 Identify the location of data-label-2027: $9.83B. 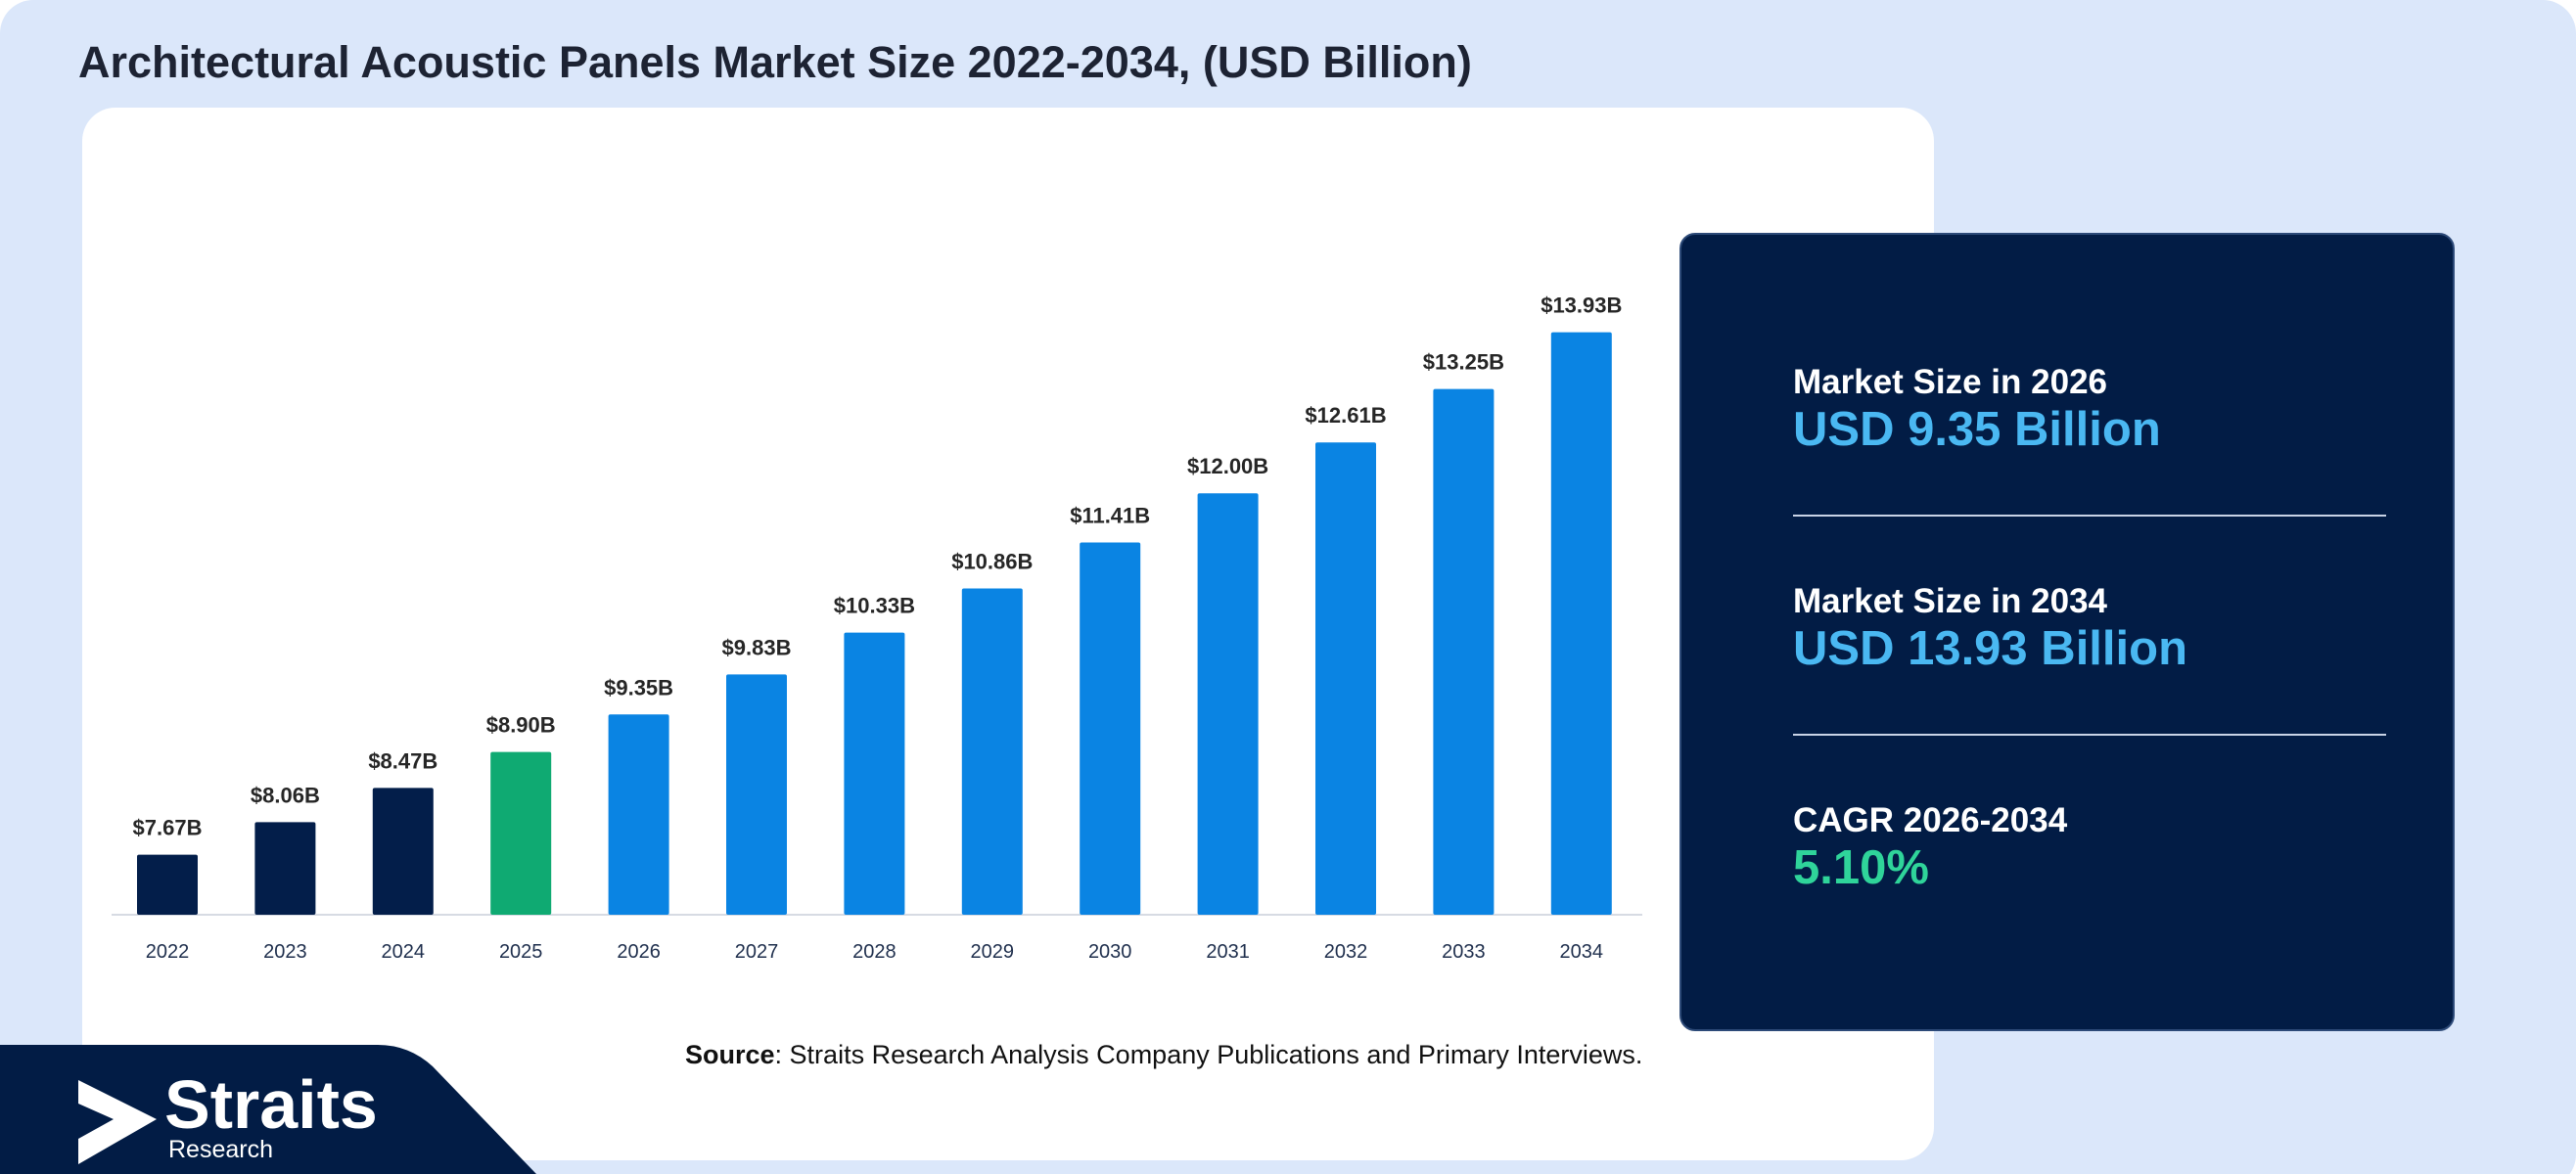
(757, 647).